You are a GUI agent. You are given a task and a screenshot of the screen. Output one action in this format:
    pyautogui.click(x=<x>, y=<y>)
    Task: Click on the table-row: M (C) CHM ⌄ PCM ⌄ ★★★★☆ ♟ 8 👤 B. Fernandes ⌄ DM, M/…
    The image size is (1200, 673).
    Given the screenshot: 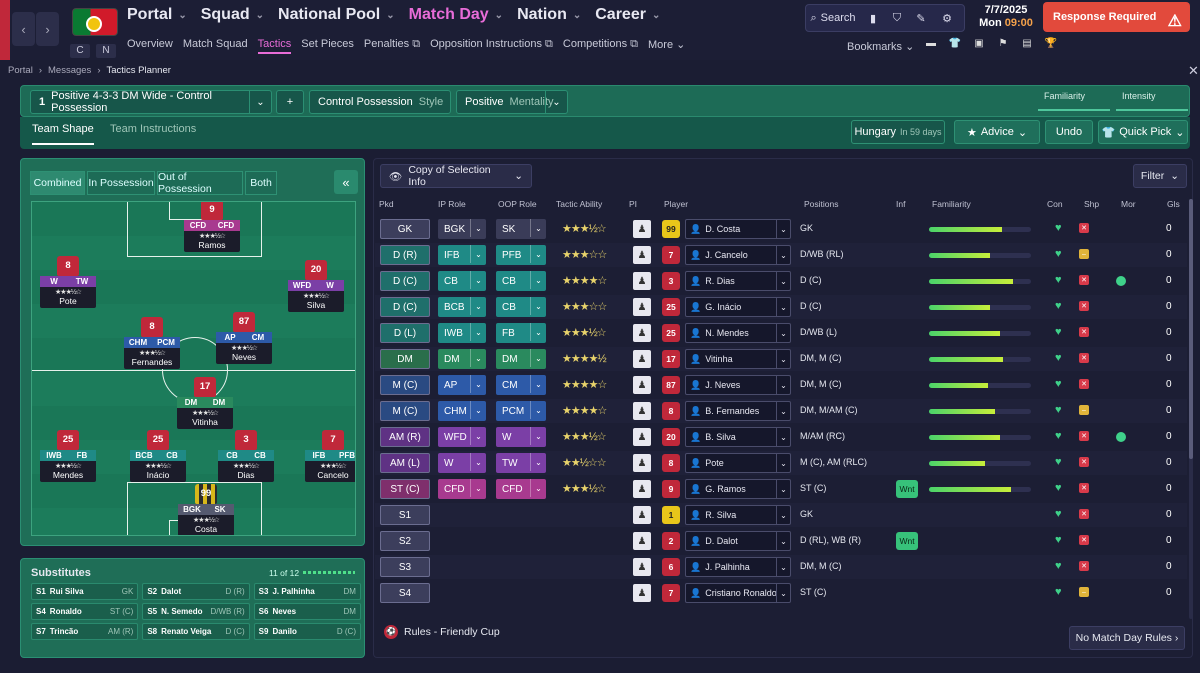 What is the action you would take?
    pyautogui.click(x=781, y=411)
    